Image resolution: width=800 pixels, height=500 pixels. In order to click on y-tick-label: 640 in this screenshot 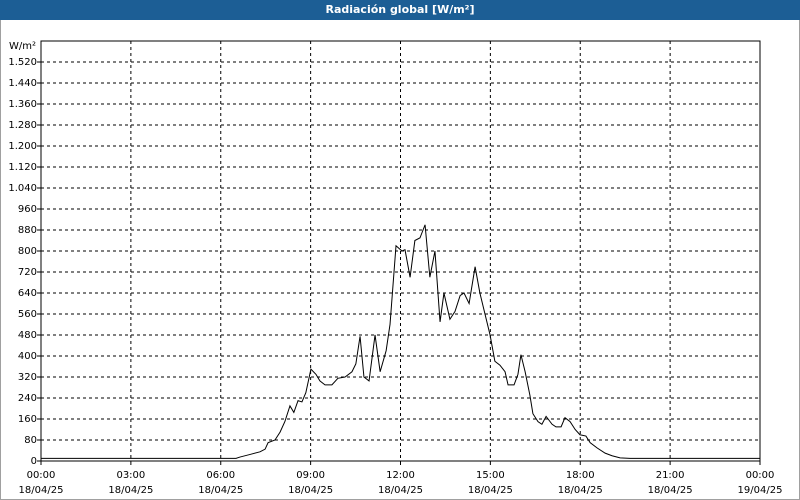, I will do `click(27, 293)`.